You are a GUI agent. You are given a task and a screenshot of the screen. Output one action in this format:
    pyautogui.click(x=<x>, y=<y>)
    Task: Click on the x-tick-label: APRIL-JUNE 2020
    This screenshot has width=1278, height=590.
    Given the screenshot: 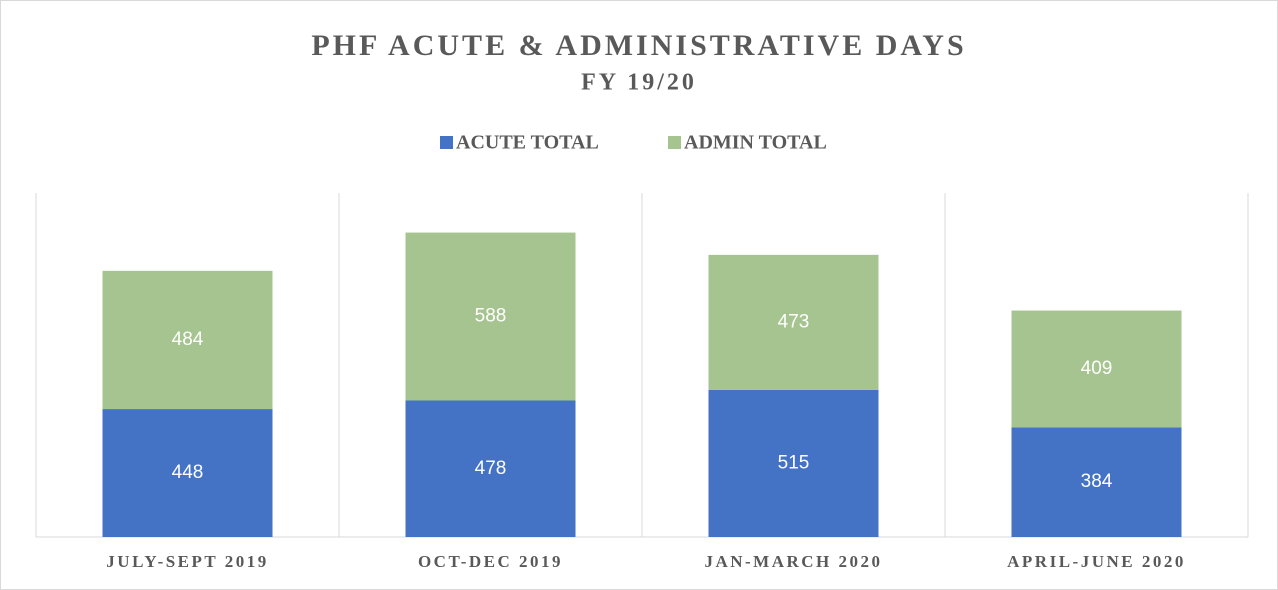 What is the action you would take?
    pyautogui.click(x=1096, y=561)
    